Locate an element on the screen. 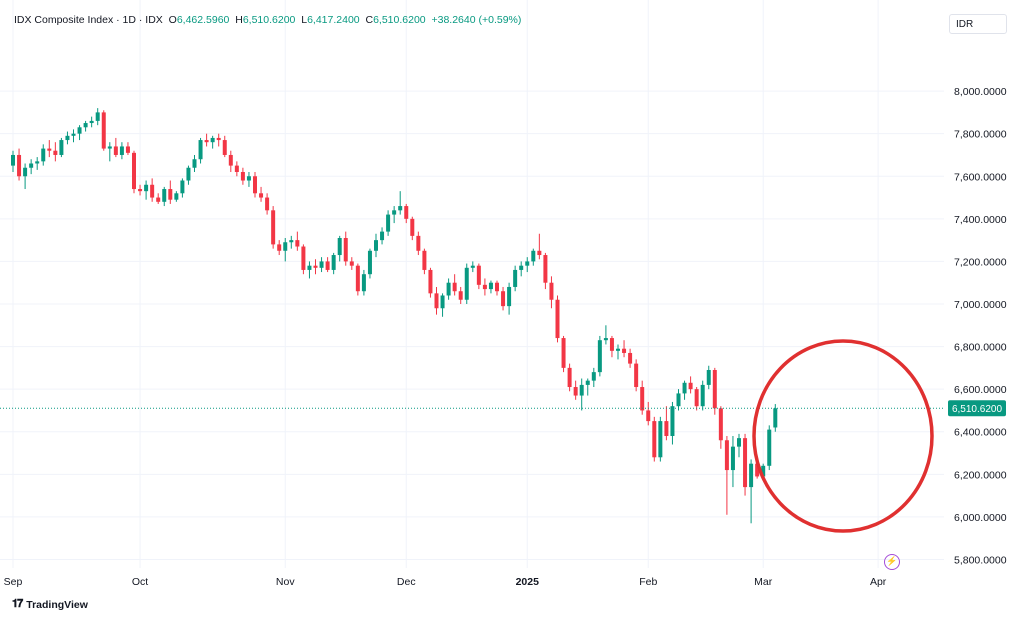 The image size is (1024, 621). y-tick-label: 6,200.0000 is located at coordinates (980, 475).